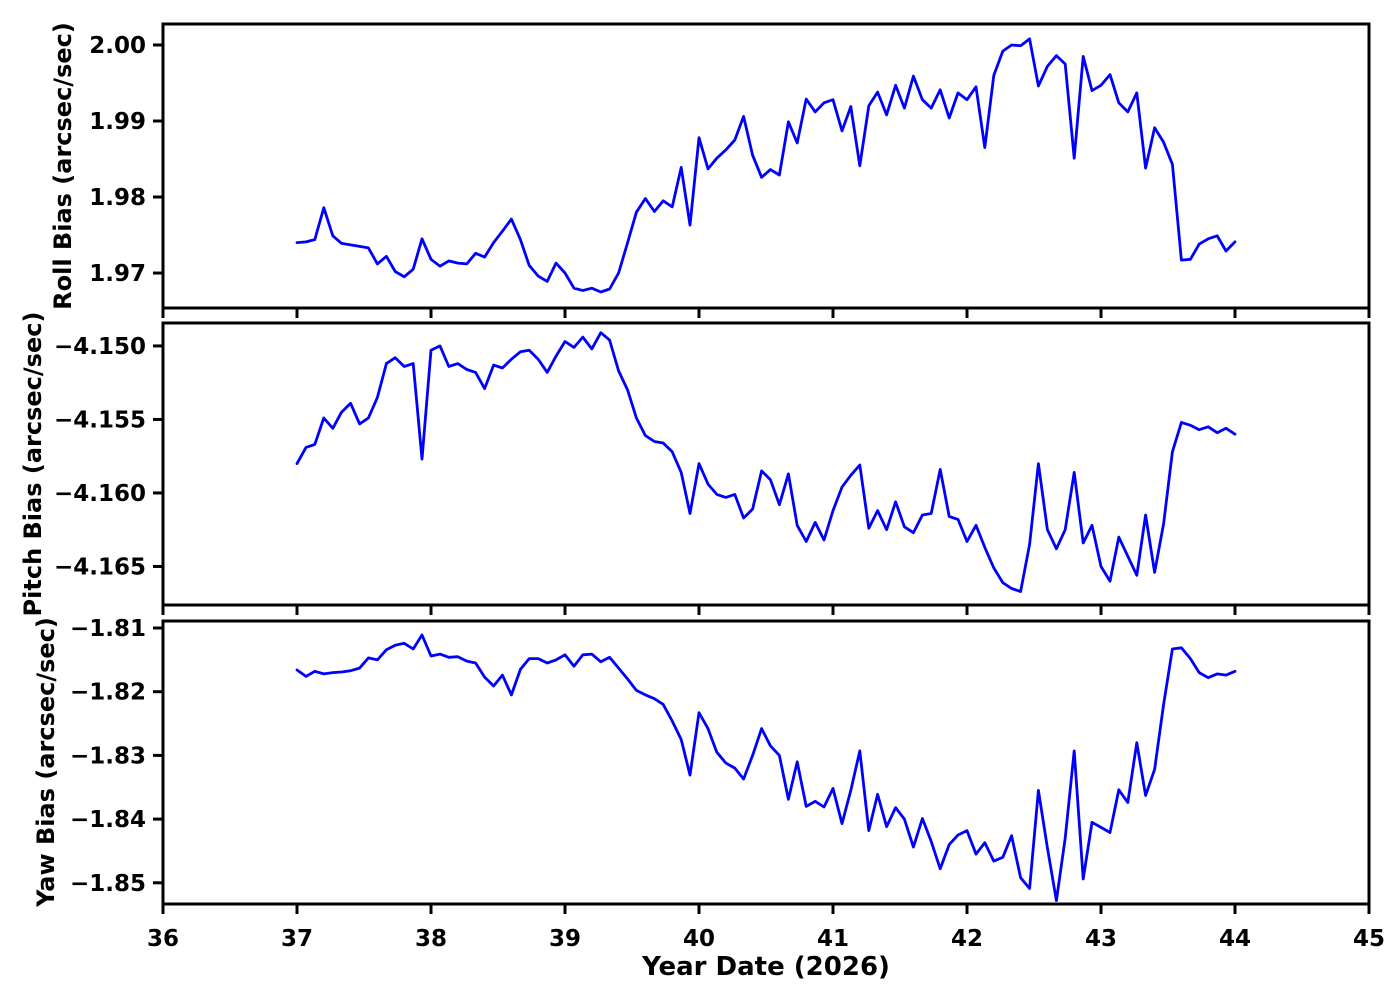 The height and width of the screenshot is (1000, 1400). Describe the element at coordinates (117, 122) in the screenshot. I see `y-tick-label: 1.99` at that location.